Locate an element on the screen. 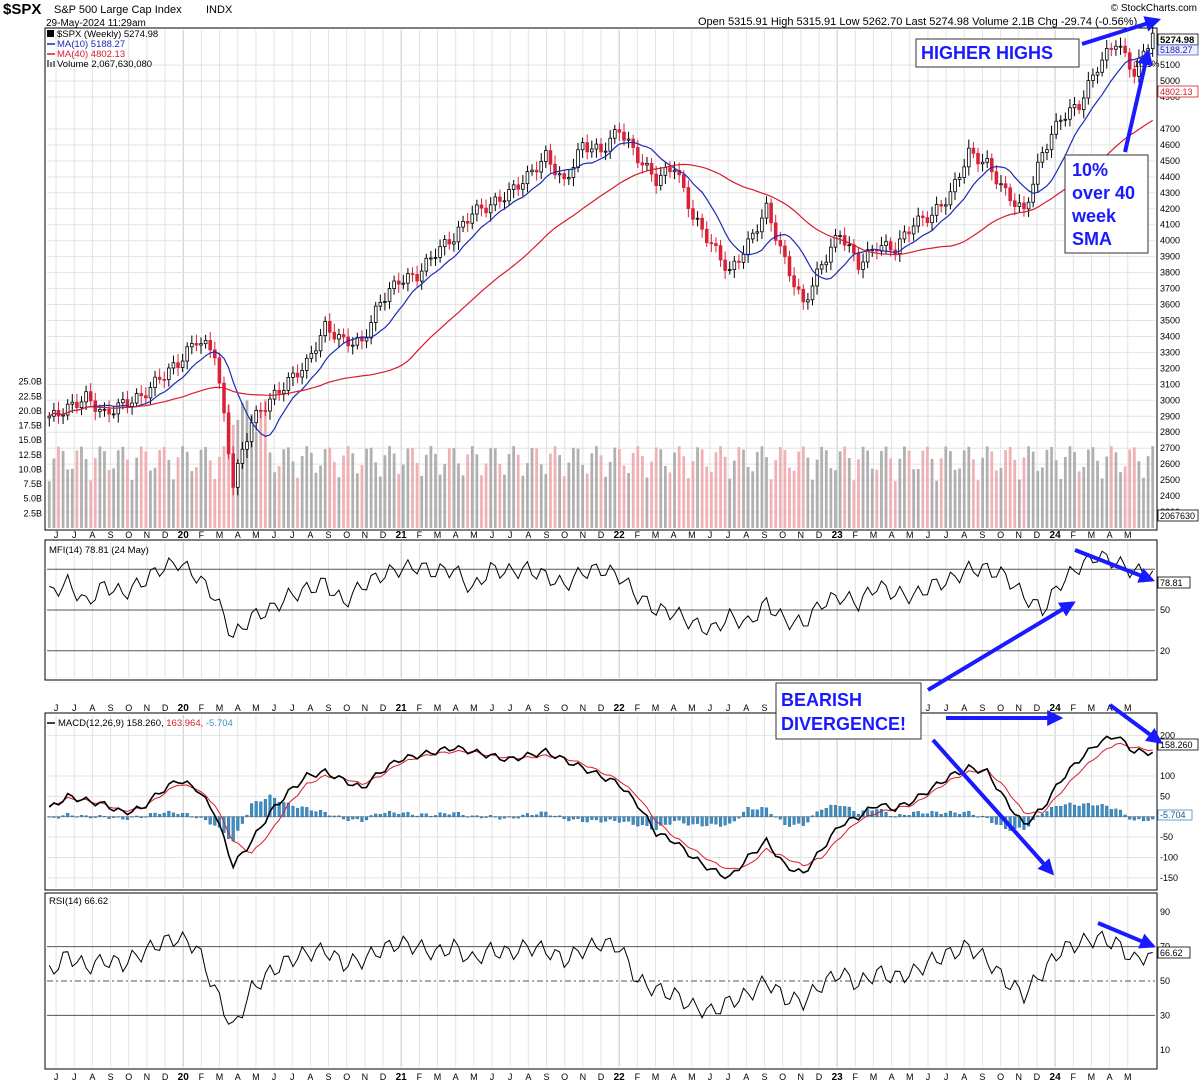 Image resolution: width=1200 pixels, height=1083 pixels. month-label: F is located at coordinates (420, 535).